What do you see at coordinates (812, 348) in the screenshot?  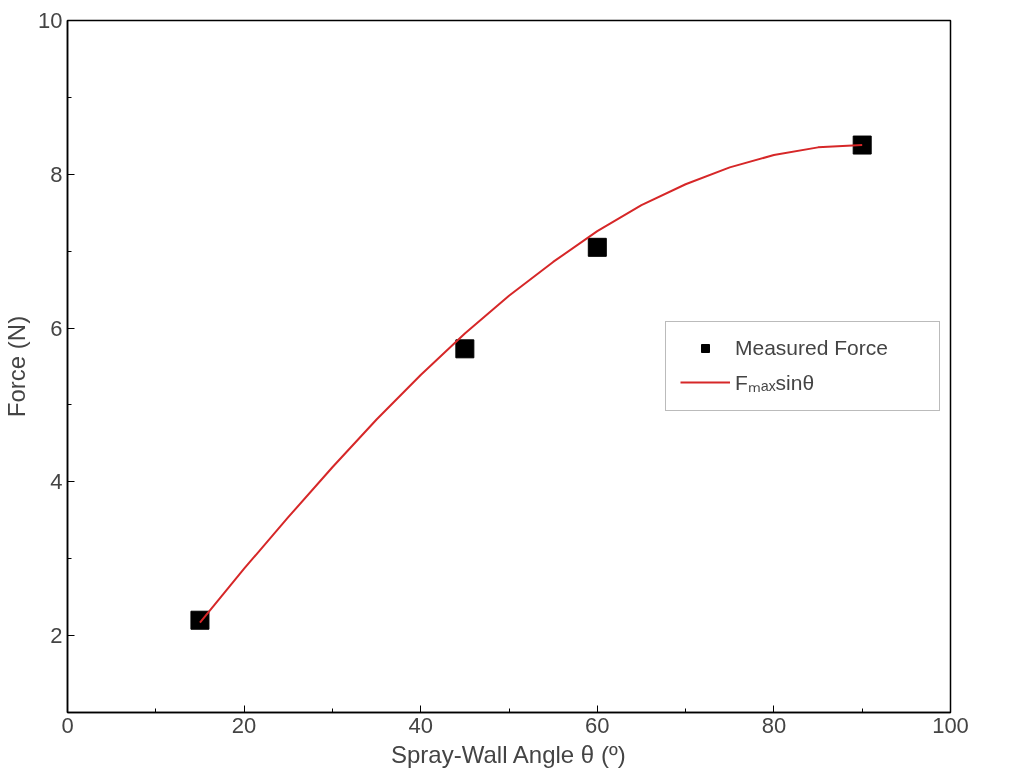 I see `legend-label: Measured Force` at bounding box center [812, 348].